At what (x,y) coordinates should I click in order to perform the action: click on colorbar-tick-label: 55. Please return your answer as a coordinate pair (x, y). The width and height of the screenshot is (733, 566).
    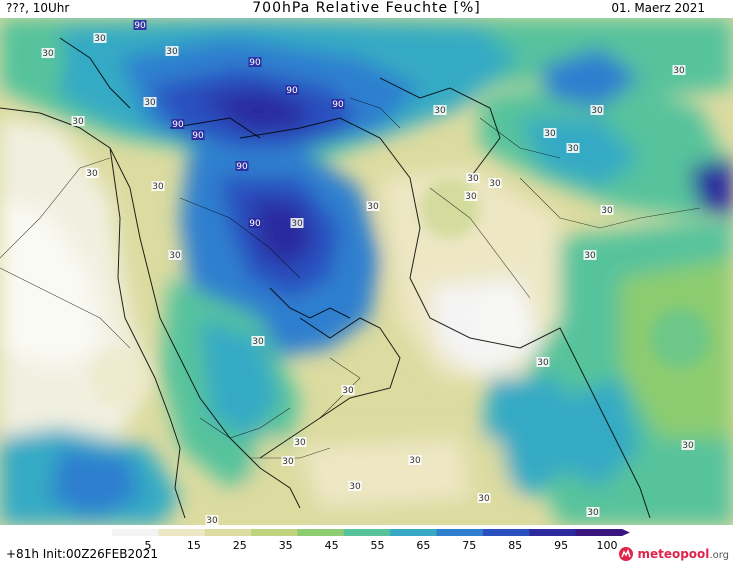
    Looking at the image, I should click on (378, 545).